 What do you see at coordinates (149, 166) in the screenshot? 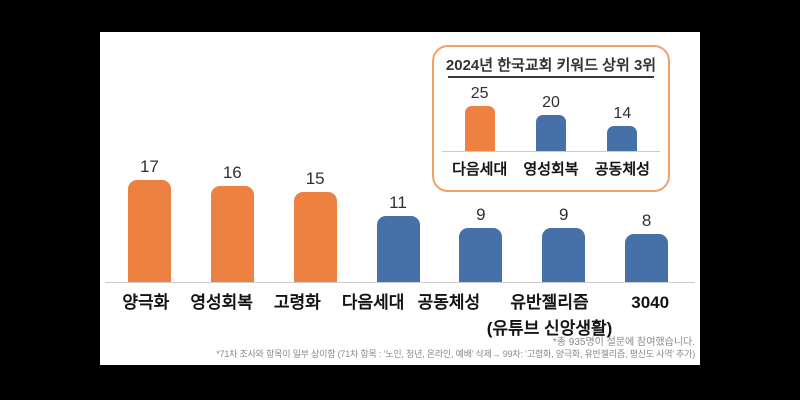
I see `bar-value-label: 17` at bounding box center [149, 166].